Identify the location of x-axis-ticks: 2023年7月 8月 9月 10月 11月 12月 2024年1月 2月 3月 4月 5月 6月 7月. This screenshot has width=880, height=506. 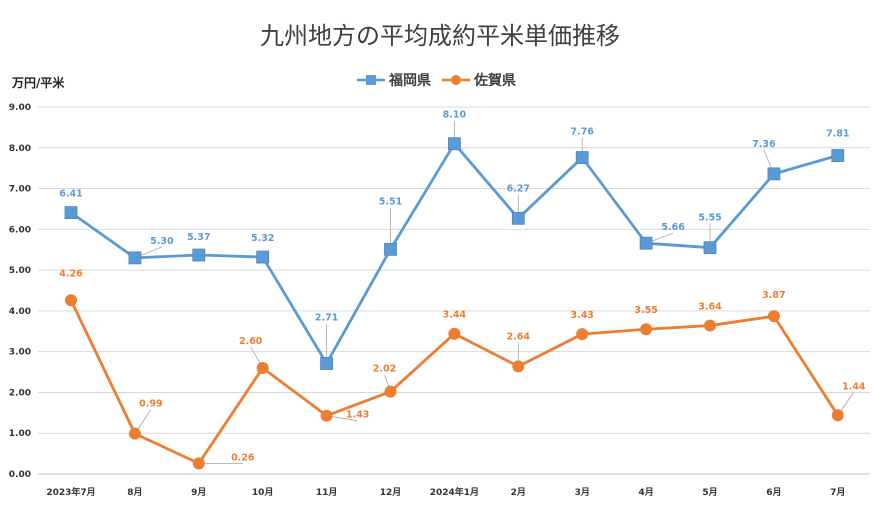
(445, 492).